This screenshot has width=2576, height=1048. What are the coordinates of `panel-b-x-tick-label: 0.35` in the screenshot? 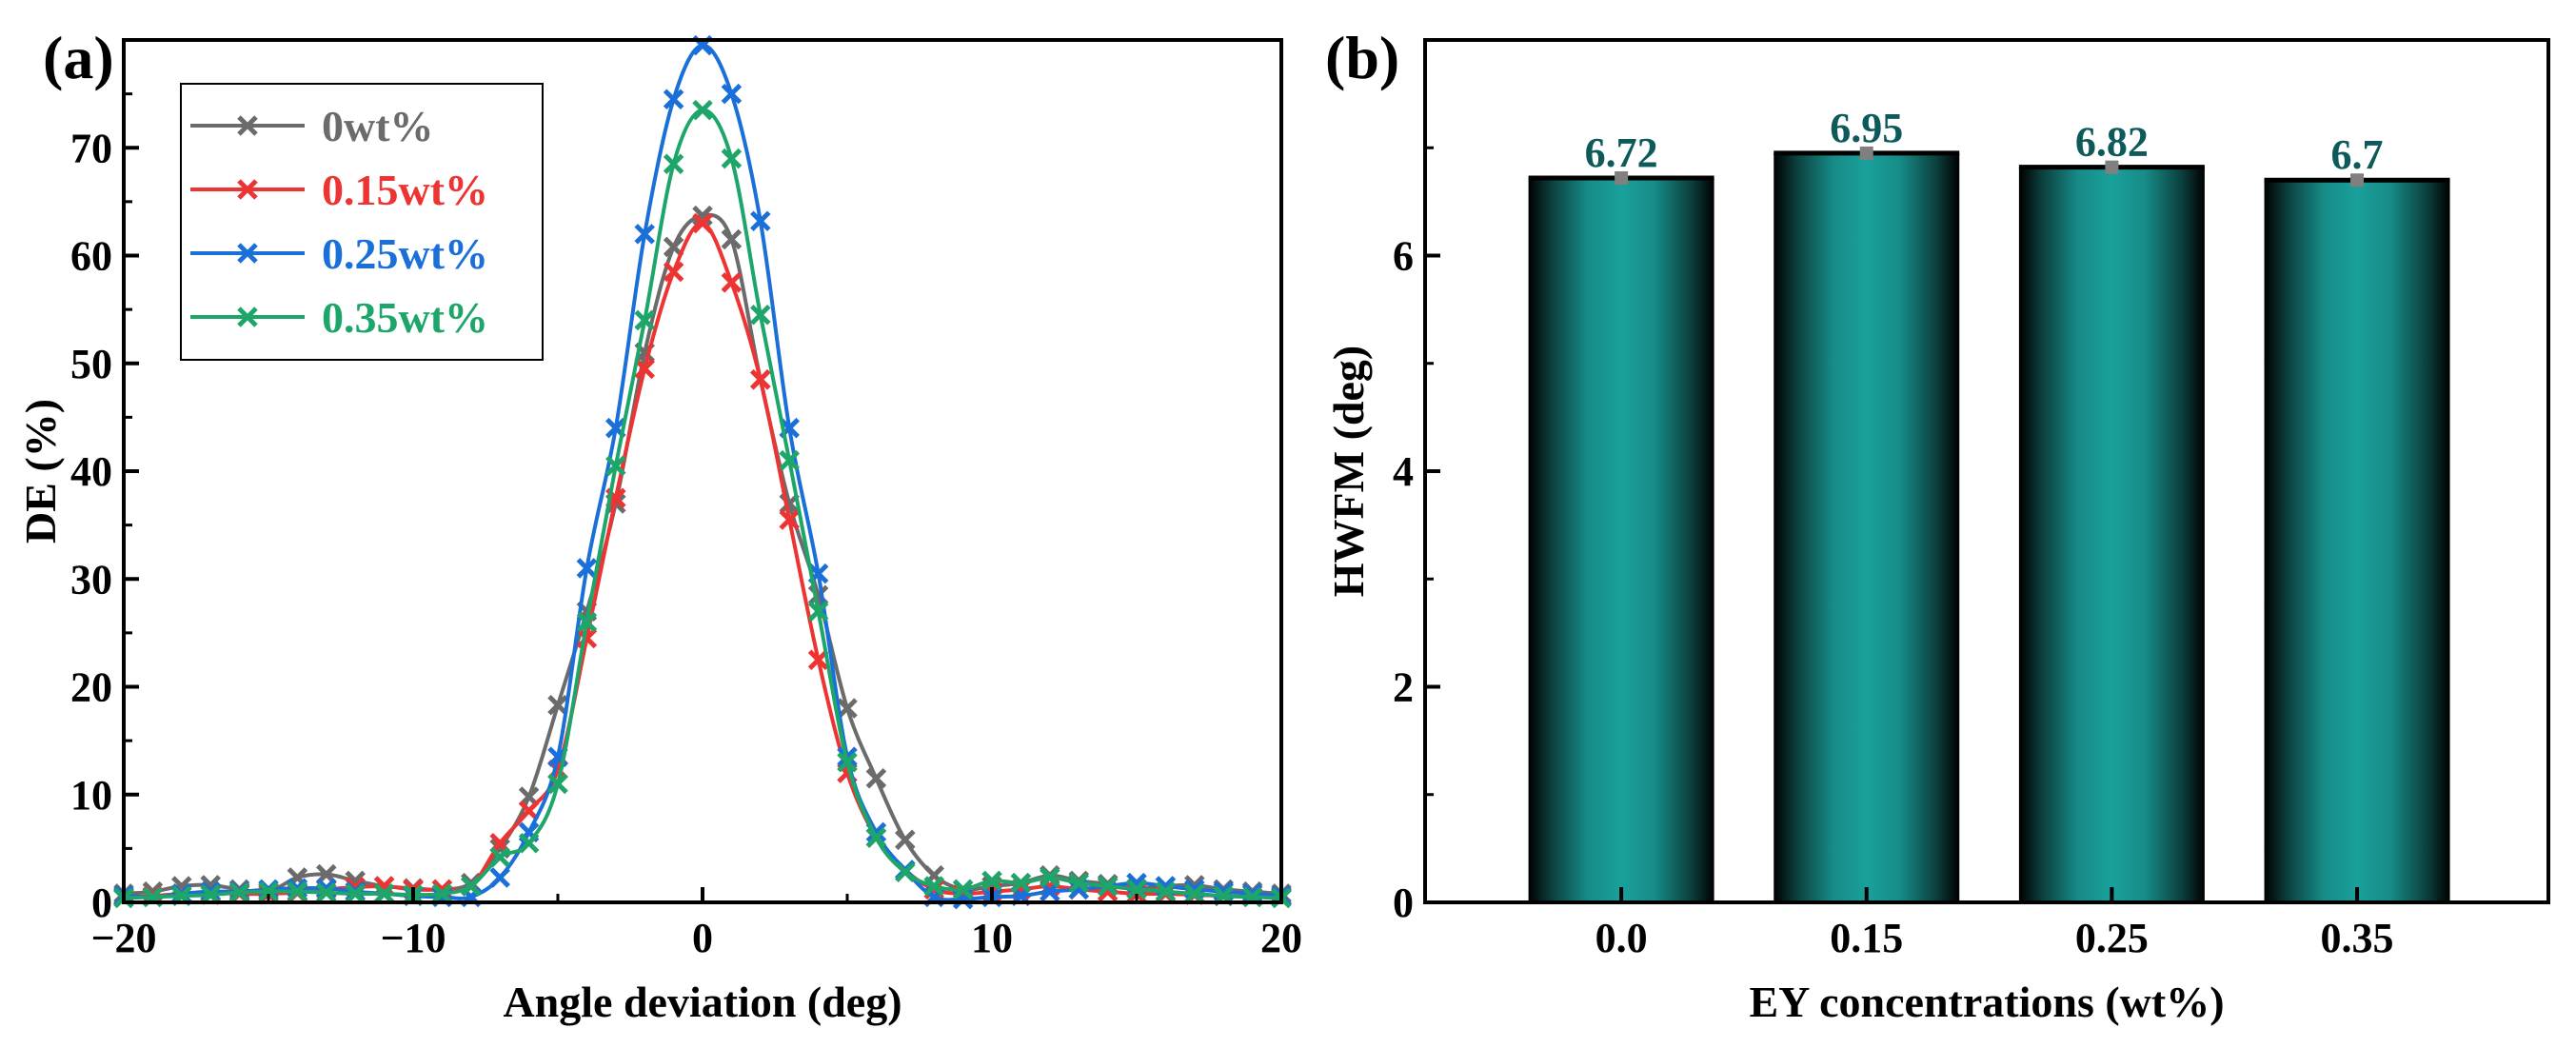 It's located at (2358, 938).